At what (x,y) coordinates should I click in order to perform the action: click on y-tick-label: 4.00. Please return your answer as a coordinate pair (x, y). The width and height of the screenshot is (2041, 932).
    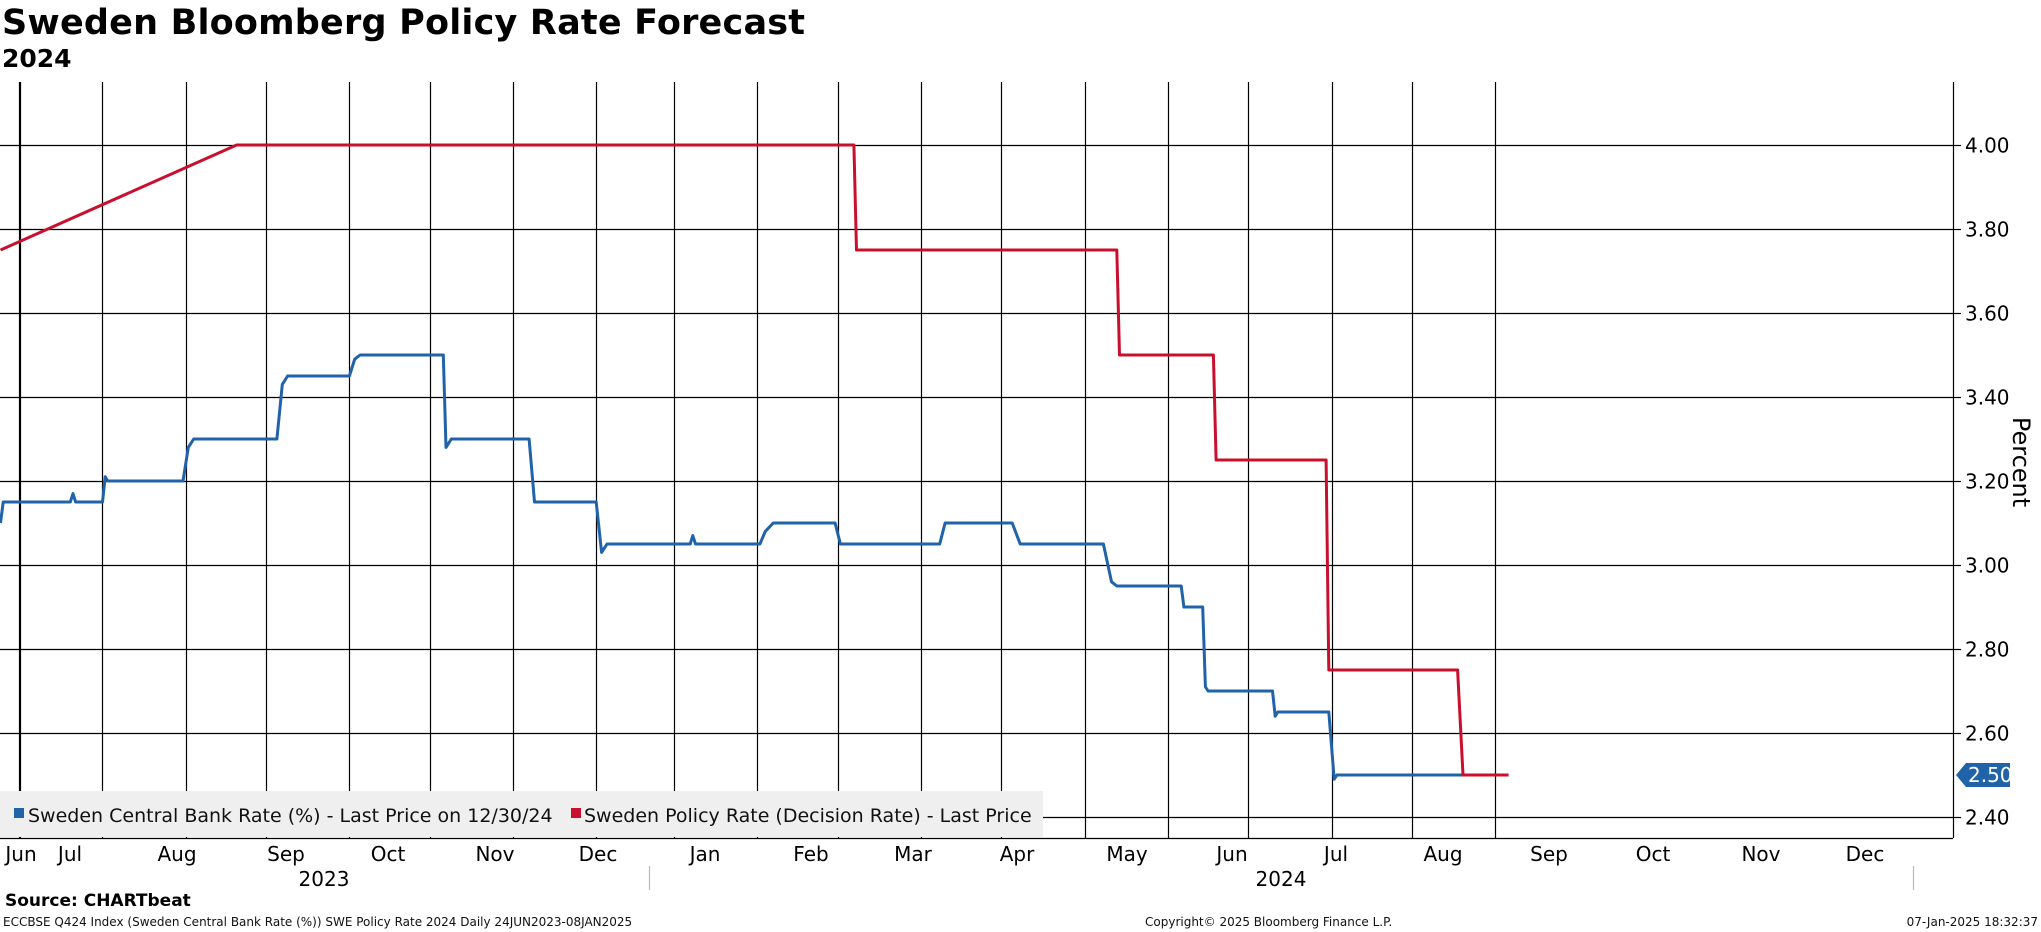
    Looking at the image, I should click on (1987, 146).